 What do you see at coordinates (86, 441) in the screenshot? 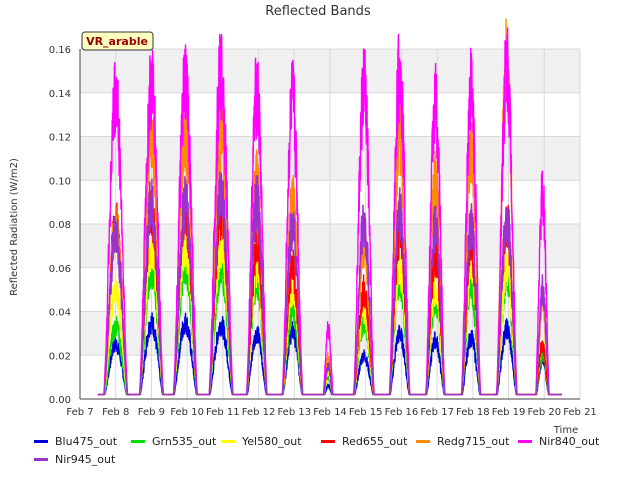
I see `legend-label: Blu475_out` at bounding box center [86, 441].